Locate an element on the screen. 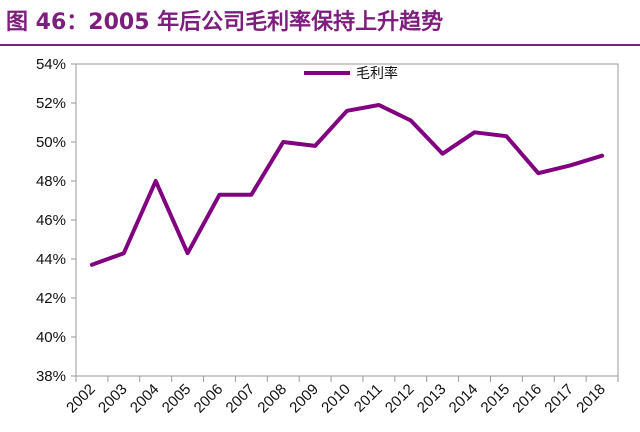  y-axis-ticks: 38% 40% 42% 44% 46% 48% 50% 52% 54% is located at coordinates (56, 220).